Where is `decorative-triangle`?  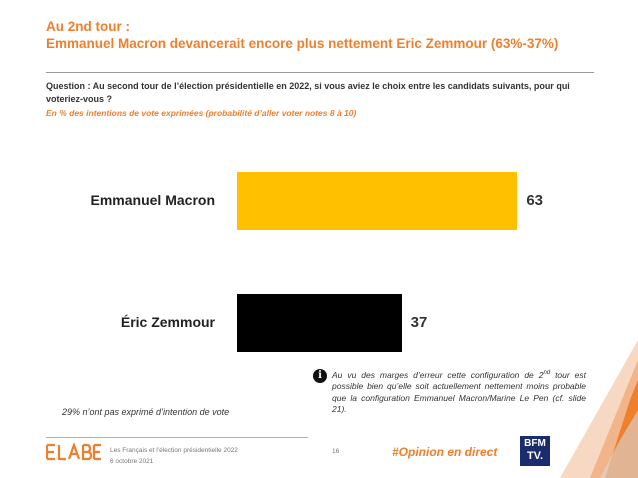 decorative-triangle is located at coordinates (599, 409).